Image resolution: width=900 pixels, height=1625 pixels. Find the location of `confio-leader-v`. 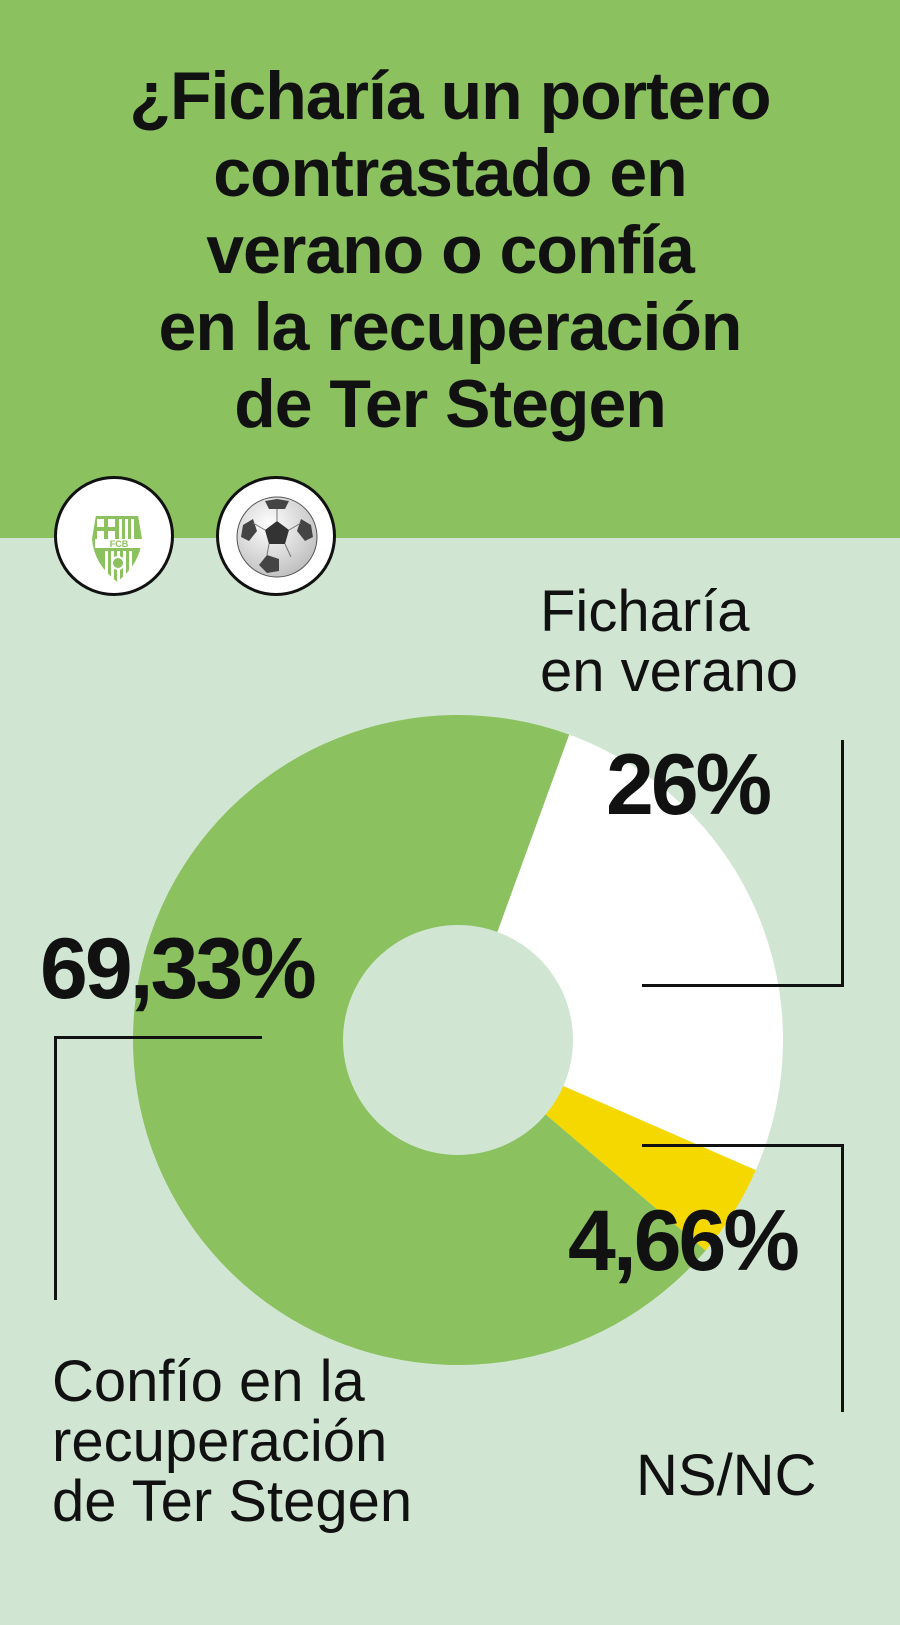

confio-leader-v is located at coordinates (55, 1168).